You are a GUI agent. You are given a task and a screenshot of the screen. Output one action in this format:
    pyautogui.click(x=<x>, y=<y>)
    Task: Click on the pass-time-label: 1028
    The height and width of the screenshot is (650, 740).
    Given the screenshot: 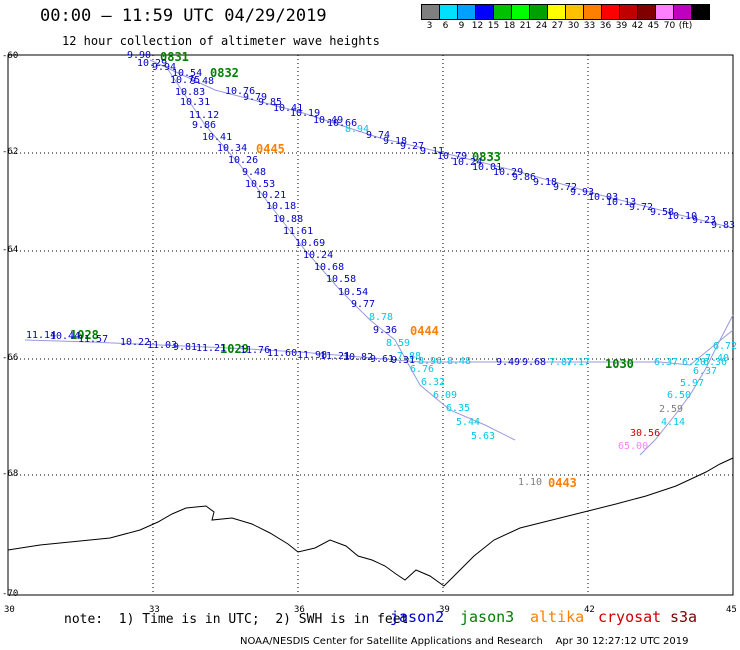 What is the action you would take?
    pyautogui.click(x=84, y=335)
    